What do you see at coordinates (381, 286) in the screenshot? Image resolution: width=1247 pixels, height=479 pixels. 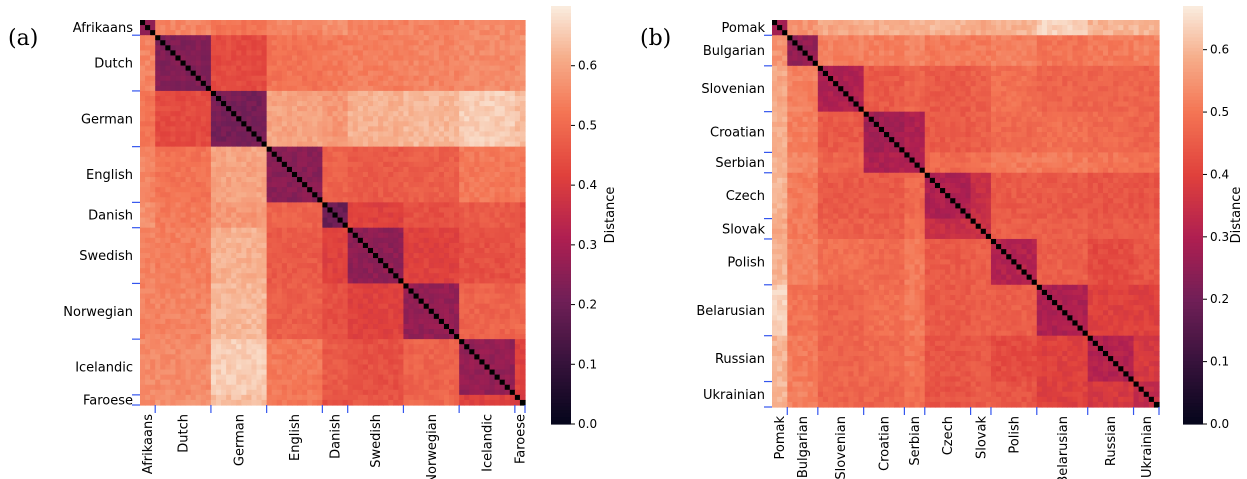 I see `cell-Norwegian-Swedish` at bounding box center [381, 286].